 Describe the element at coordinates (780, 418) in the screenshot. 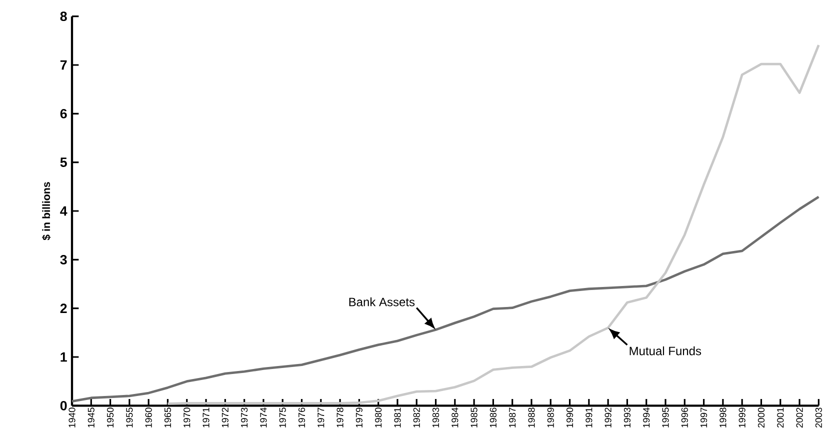

I see `x-tick-label: 2001` at that location.